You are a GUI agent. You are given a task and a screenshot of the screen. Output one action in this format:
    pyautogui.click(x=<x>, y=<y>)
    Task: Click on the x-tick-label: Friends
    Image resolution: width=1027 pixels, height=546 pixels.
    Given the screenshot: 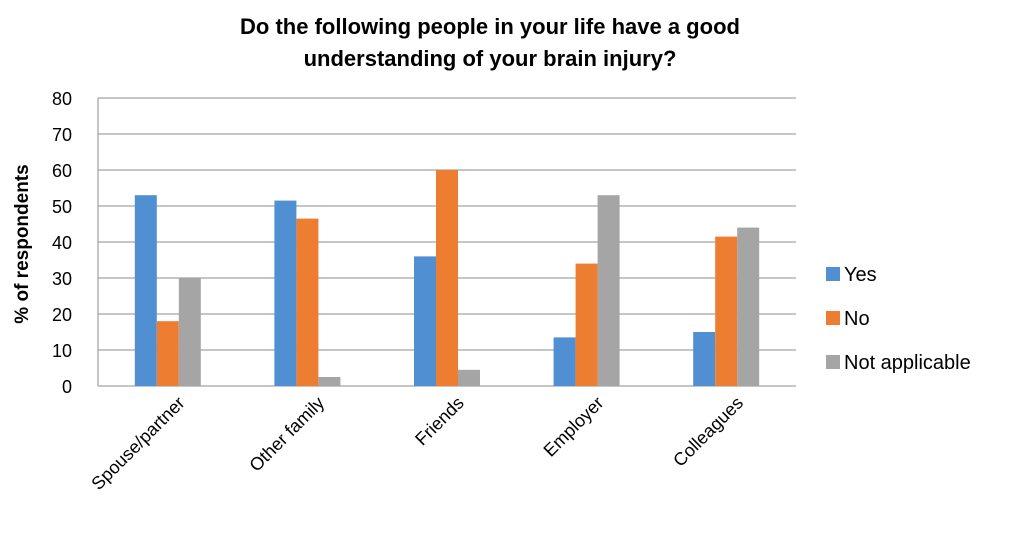 What is the action you would take?
    pyautogui.click(x=439, y=421)
    